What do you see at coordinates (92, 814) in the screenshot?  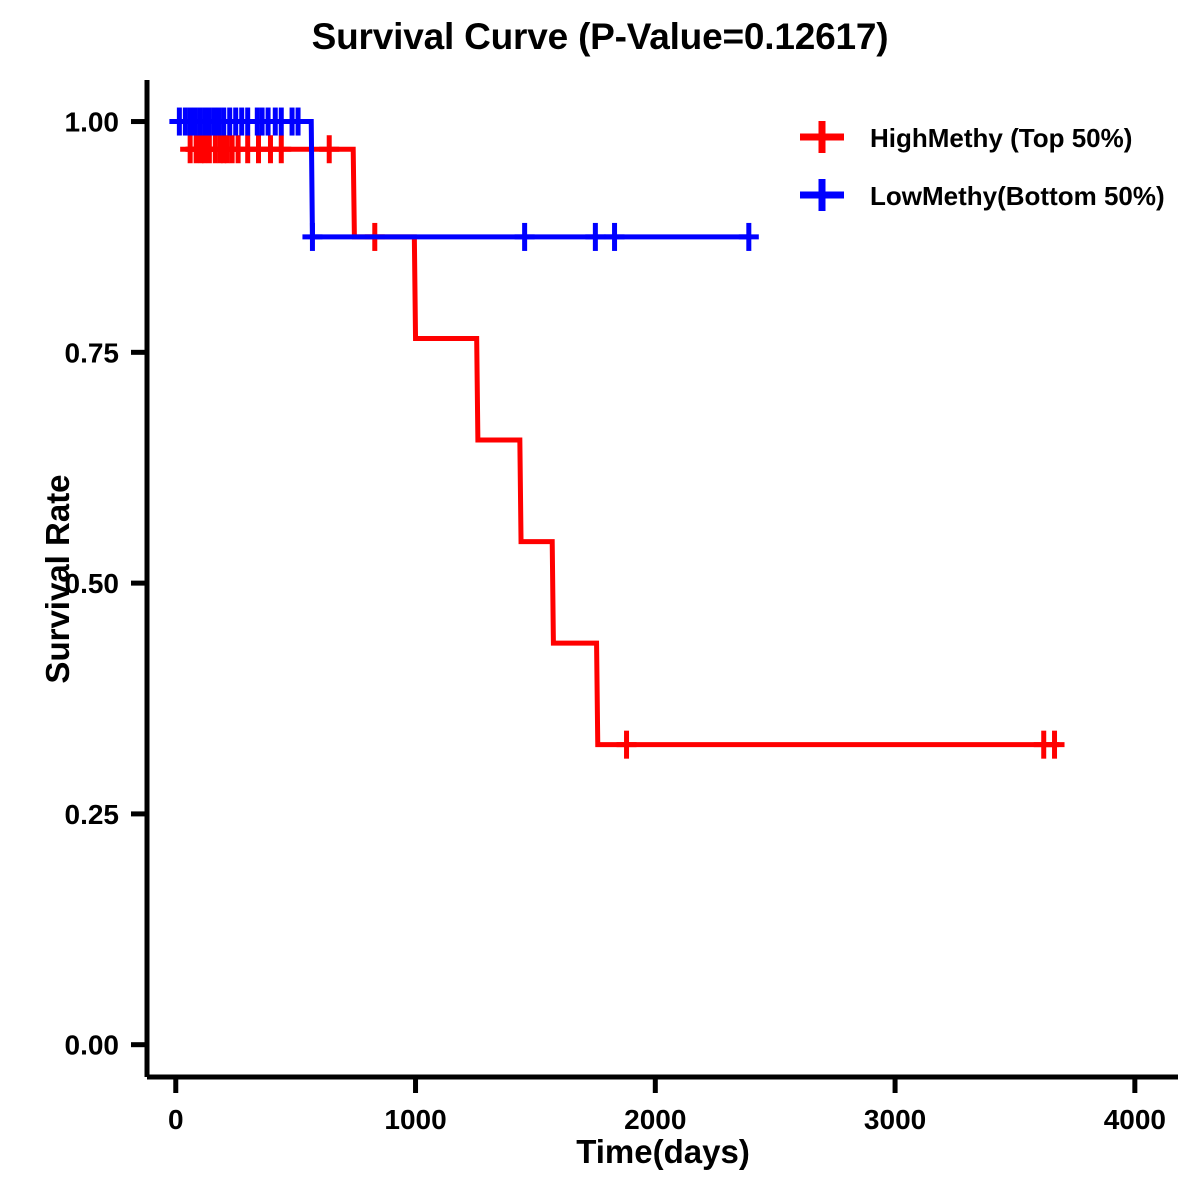 I see `y-tick-label: 0.25` at bounding box center [92, 814].